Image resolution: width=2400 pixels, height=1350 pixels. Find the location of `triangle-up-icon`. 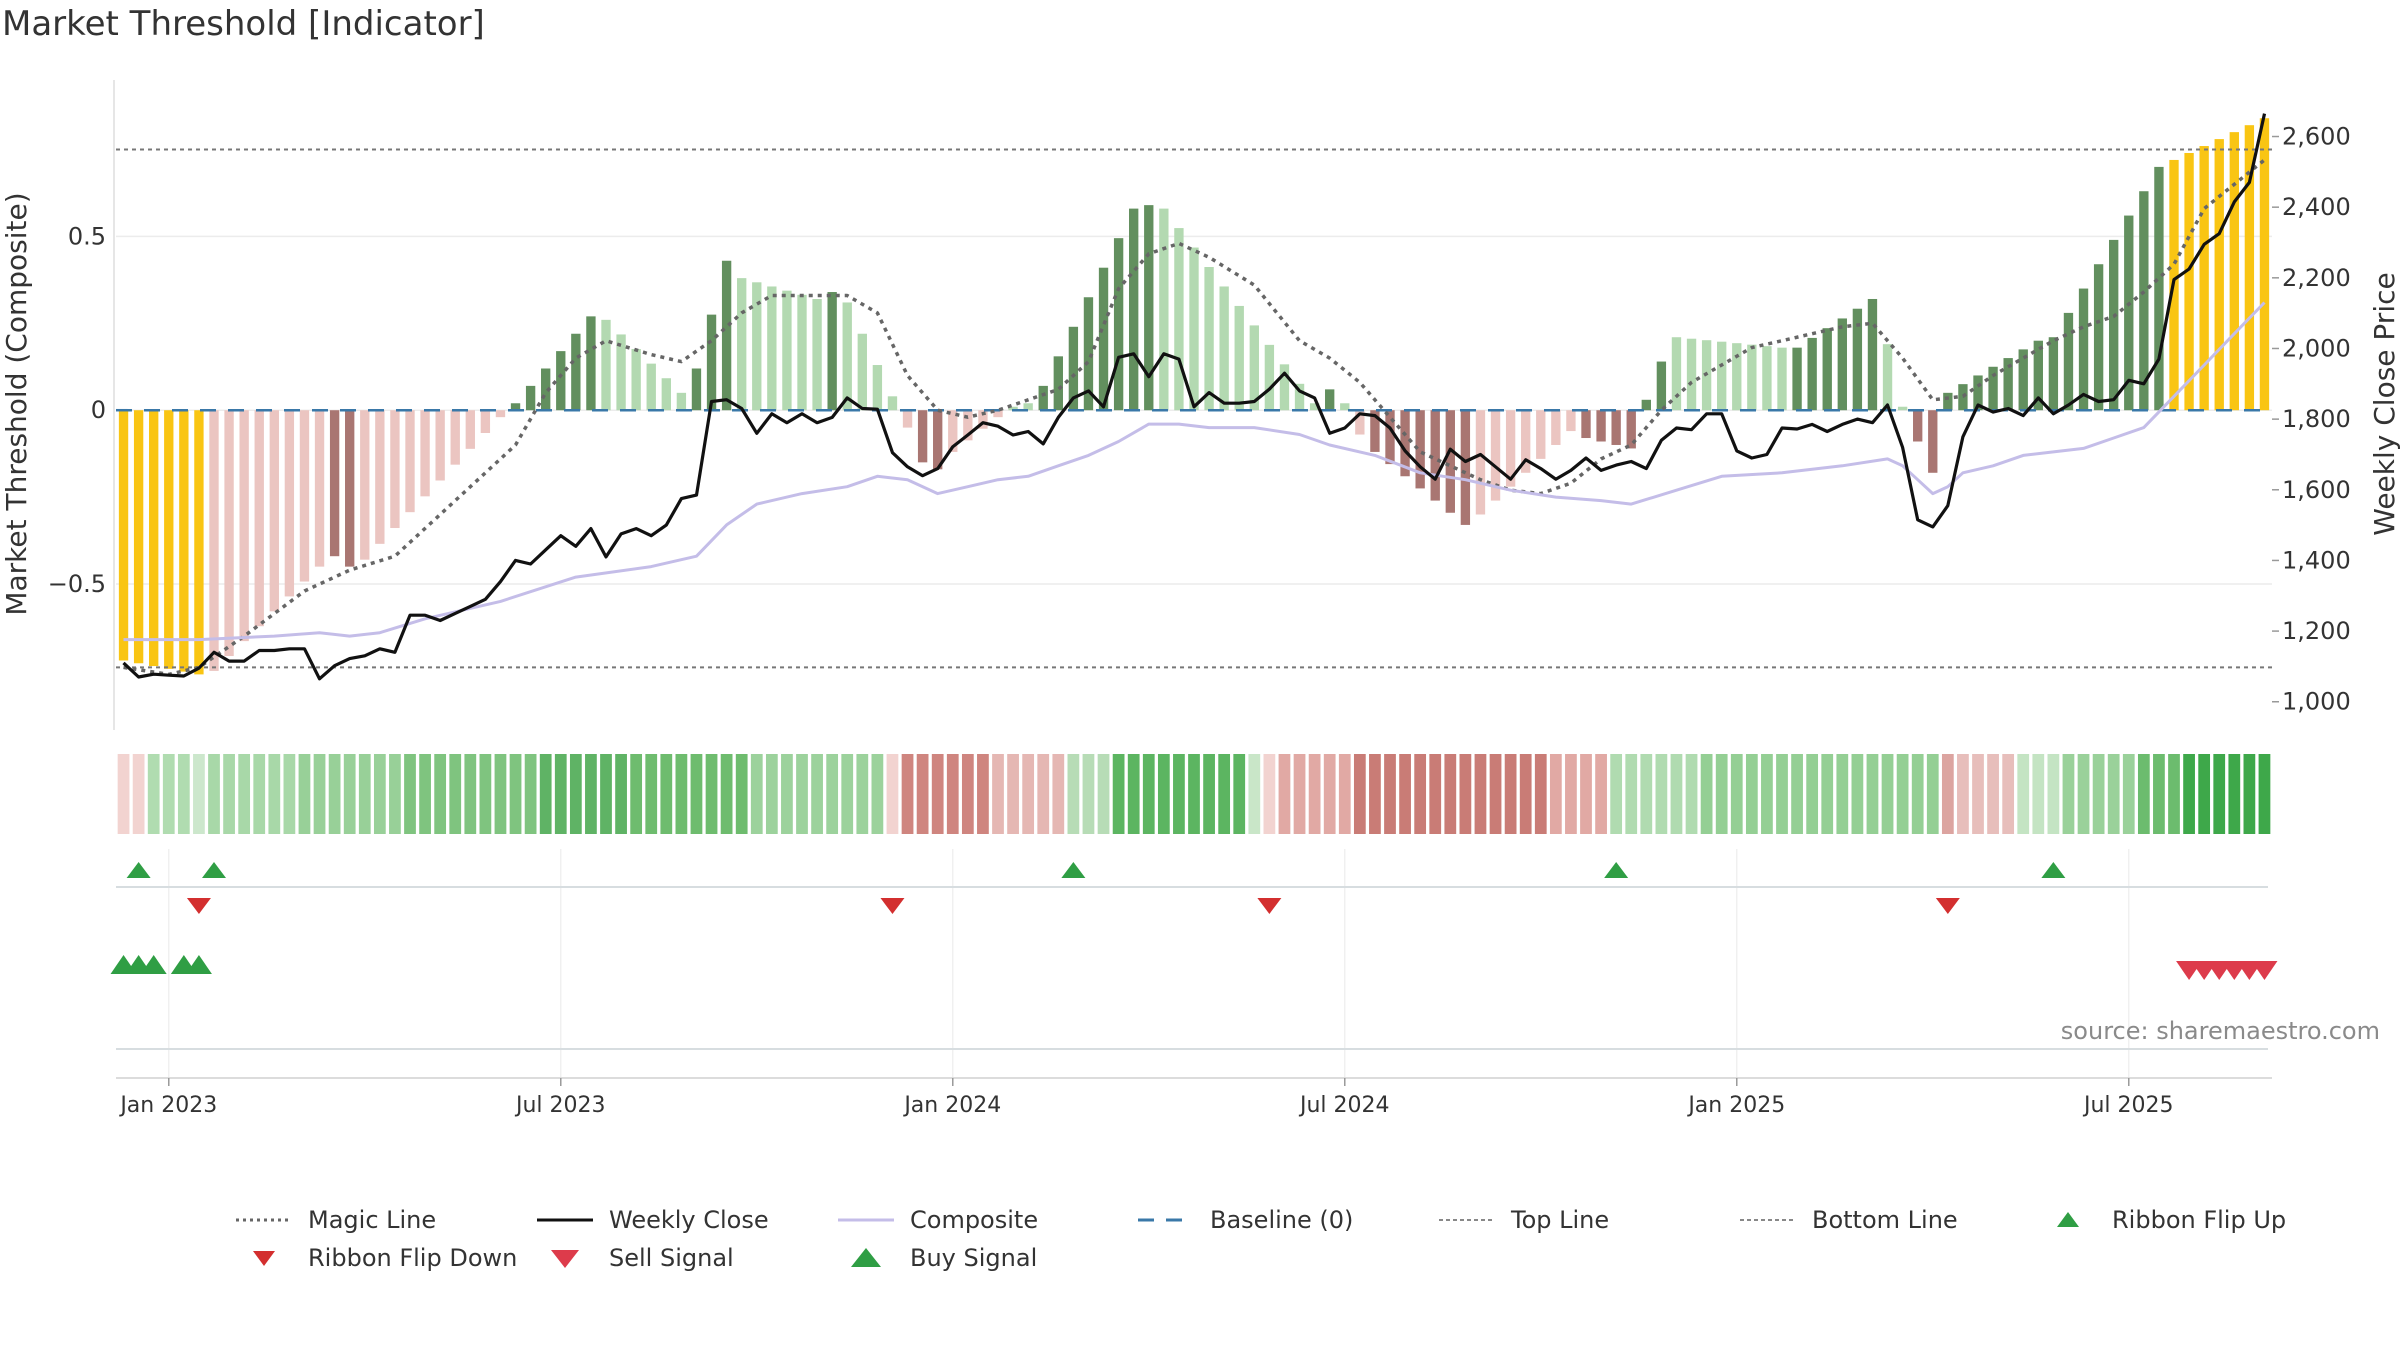

triangle-up-icon is located at coordinates (866, 1258).